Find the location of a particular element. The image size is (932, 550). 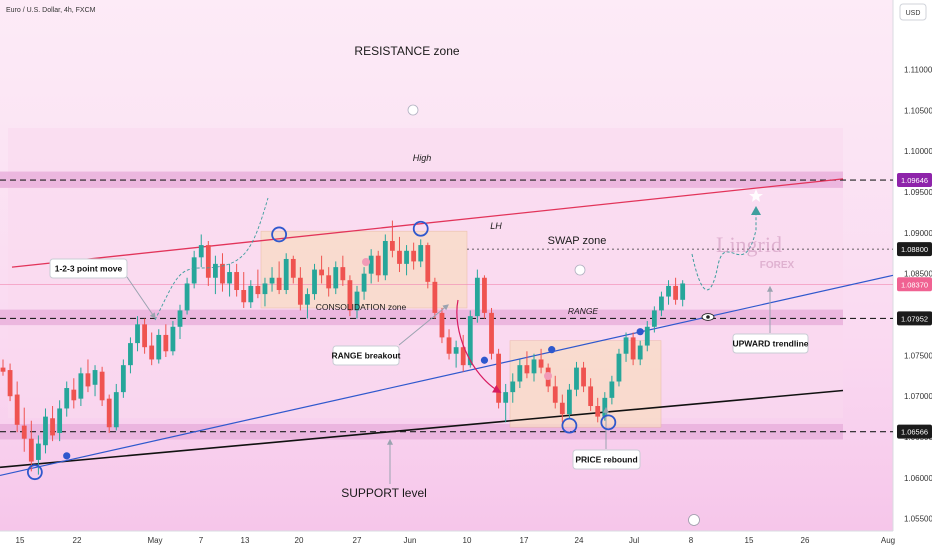

resistance-trendline is located at coordinates (427, 223).